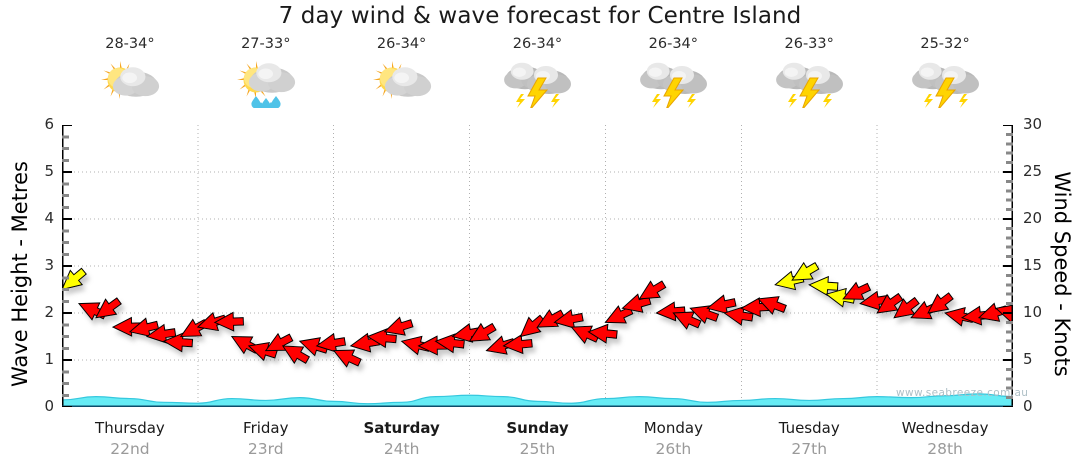 Image resolution: width=1080 pixels, height=475 pixels. I want to click on day-name: Wednesday, so click(945, 428).